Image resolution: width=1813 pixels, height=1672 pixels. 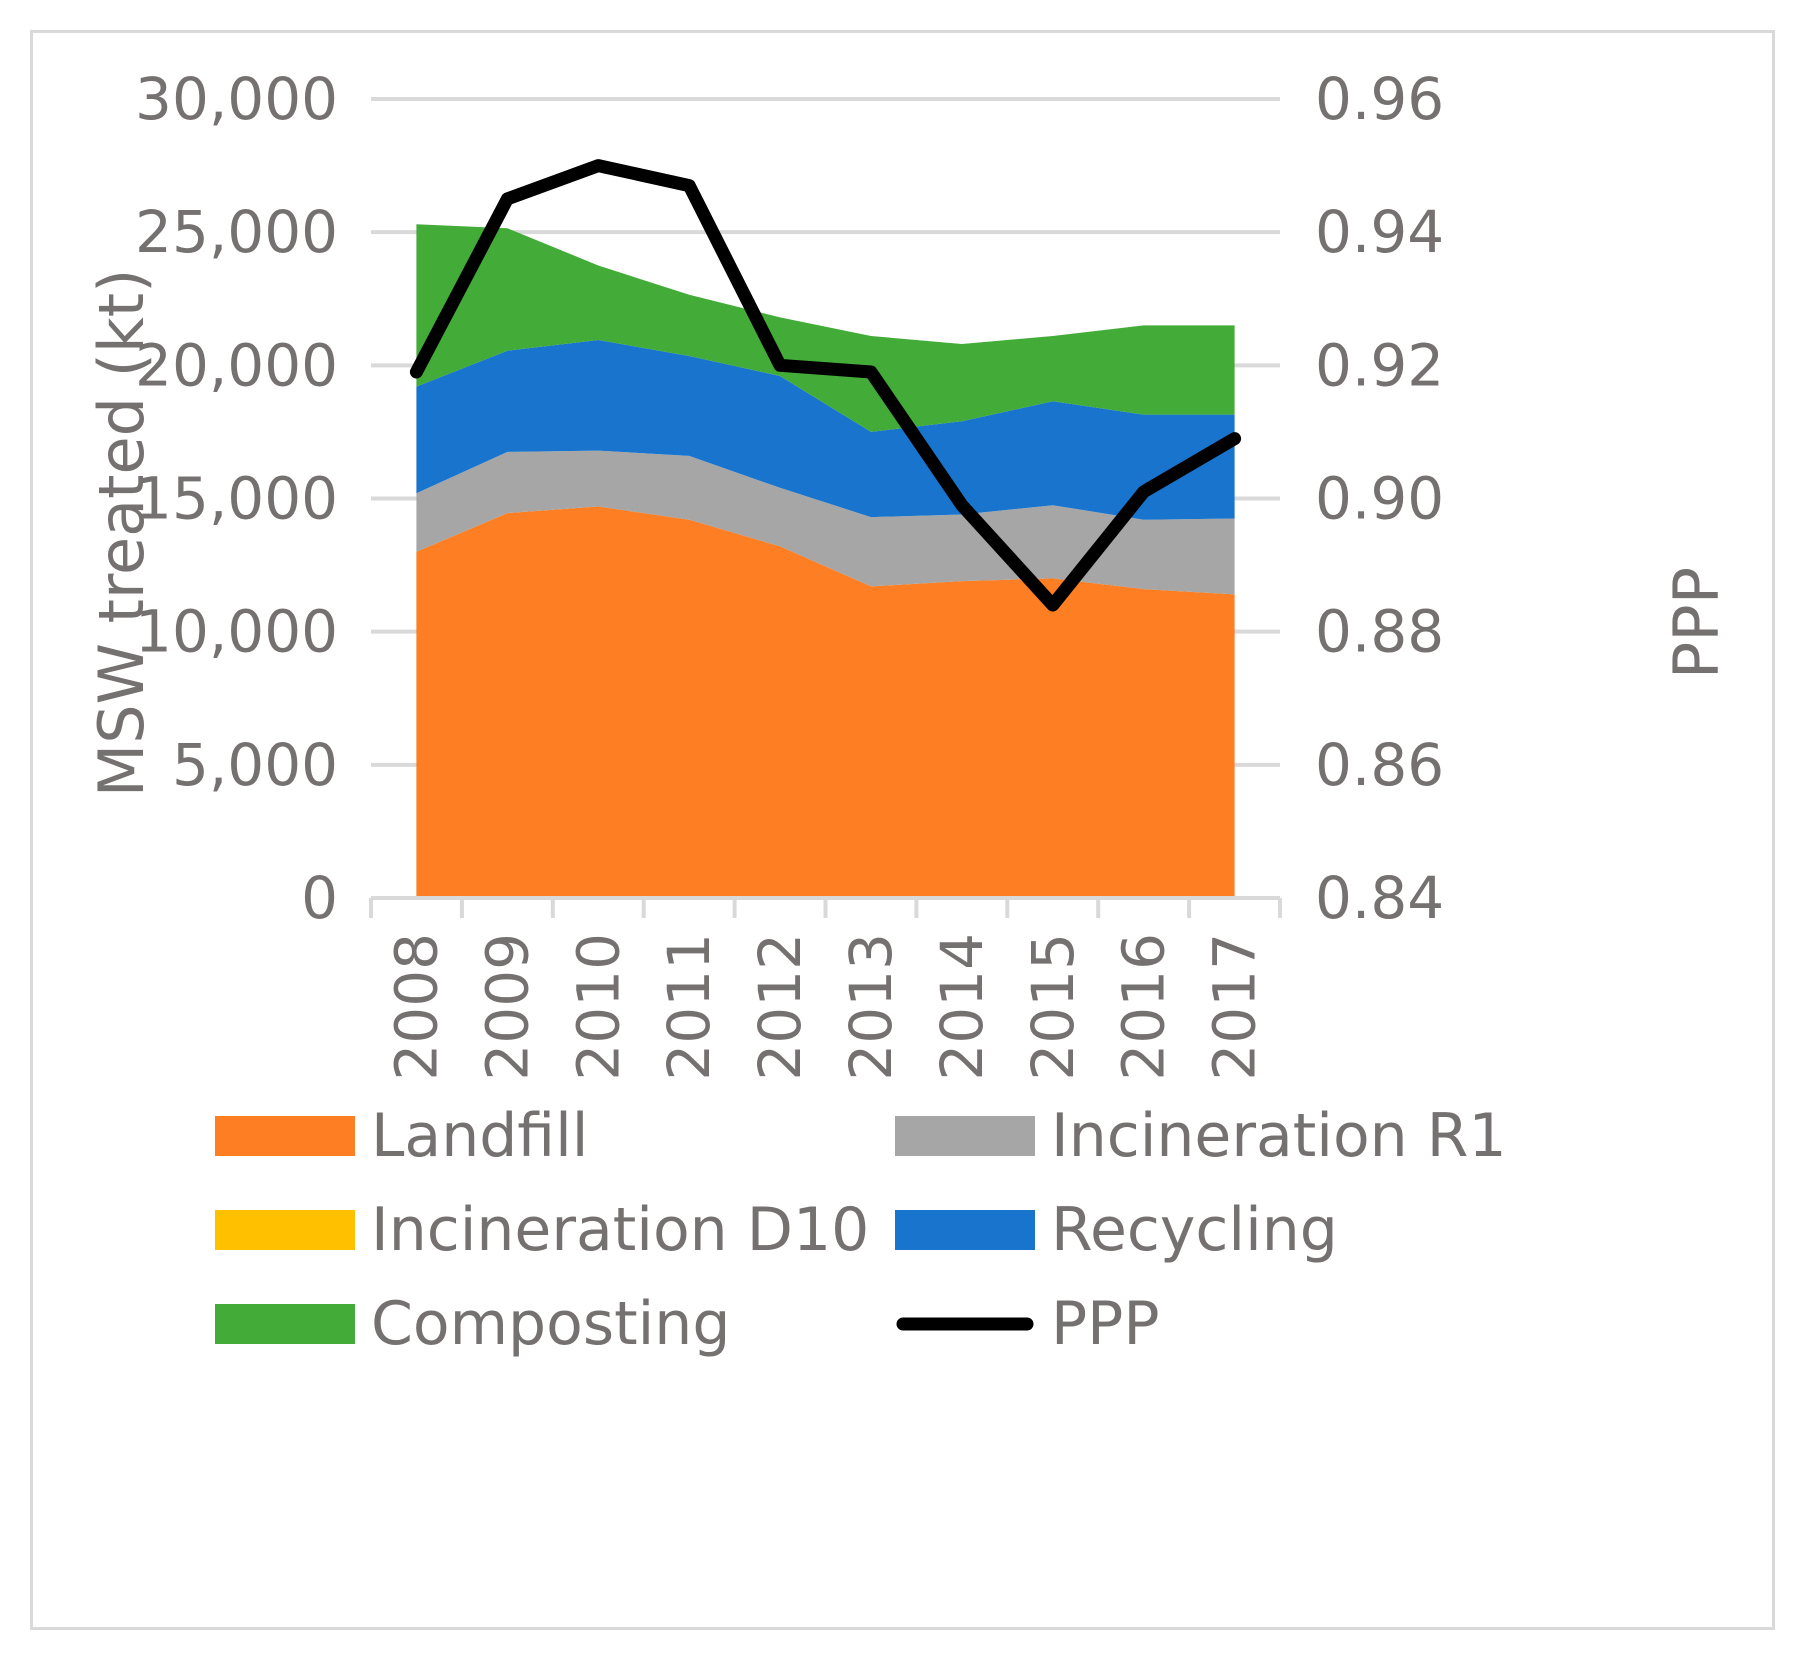 I want to click on right-tick-label: 0.94, so click(x=1379, y=232).